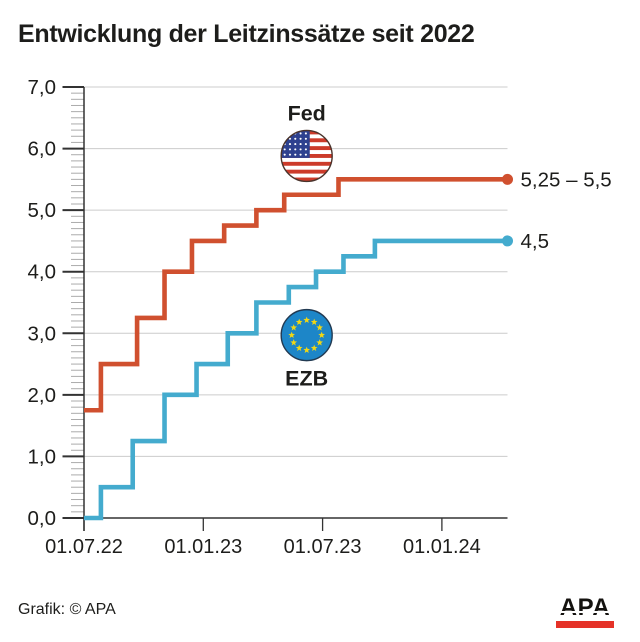  I want to click on y-axis-tick-label: 1,0, so click(42, 456).